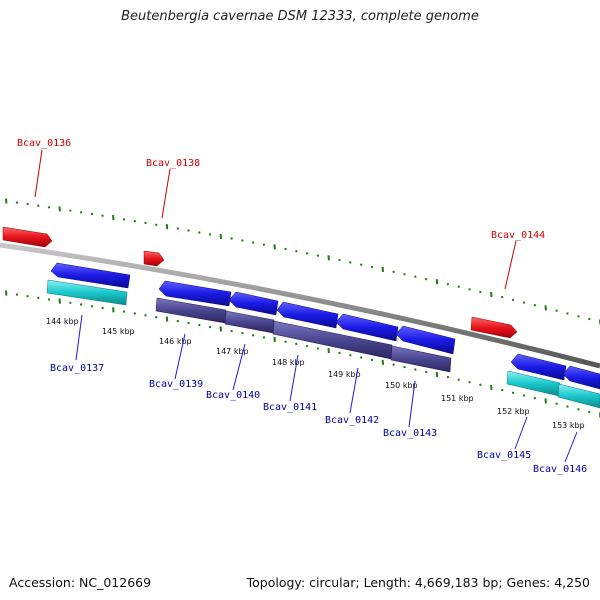 This screenshot has height=600, width=600. Describe the element at coordinates (513, 411) in the screenshot. I see `scale-tick-label: 152 kbp` at that location.